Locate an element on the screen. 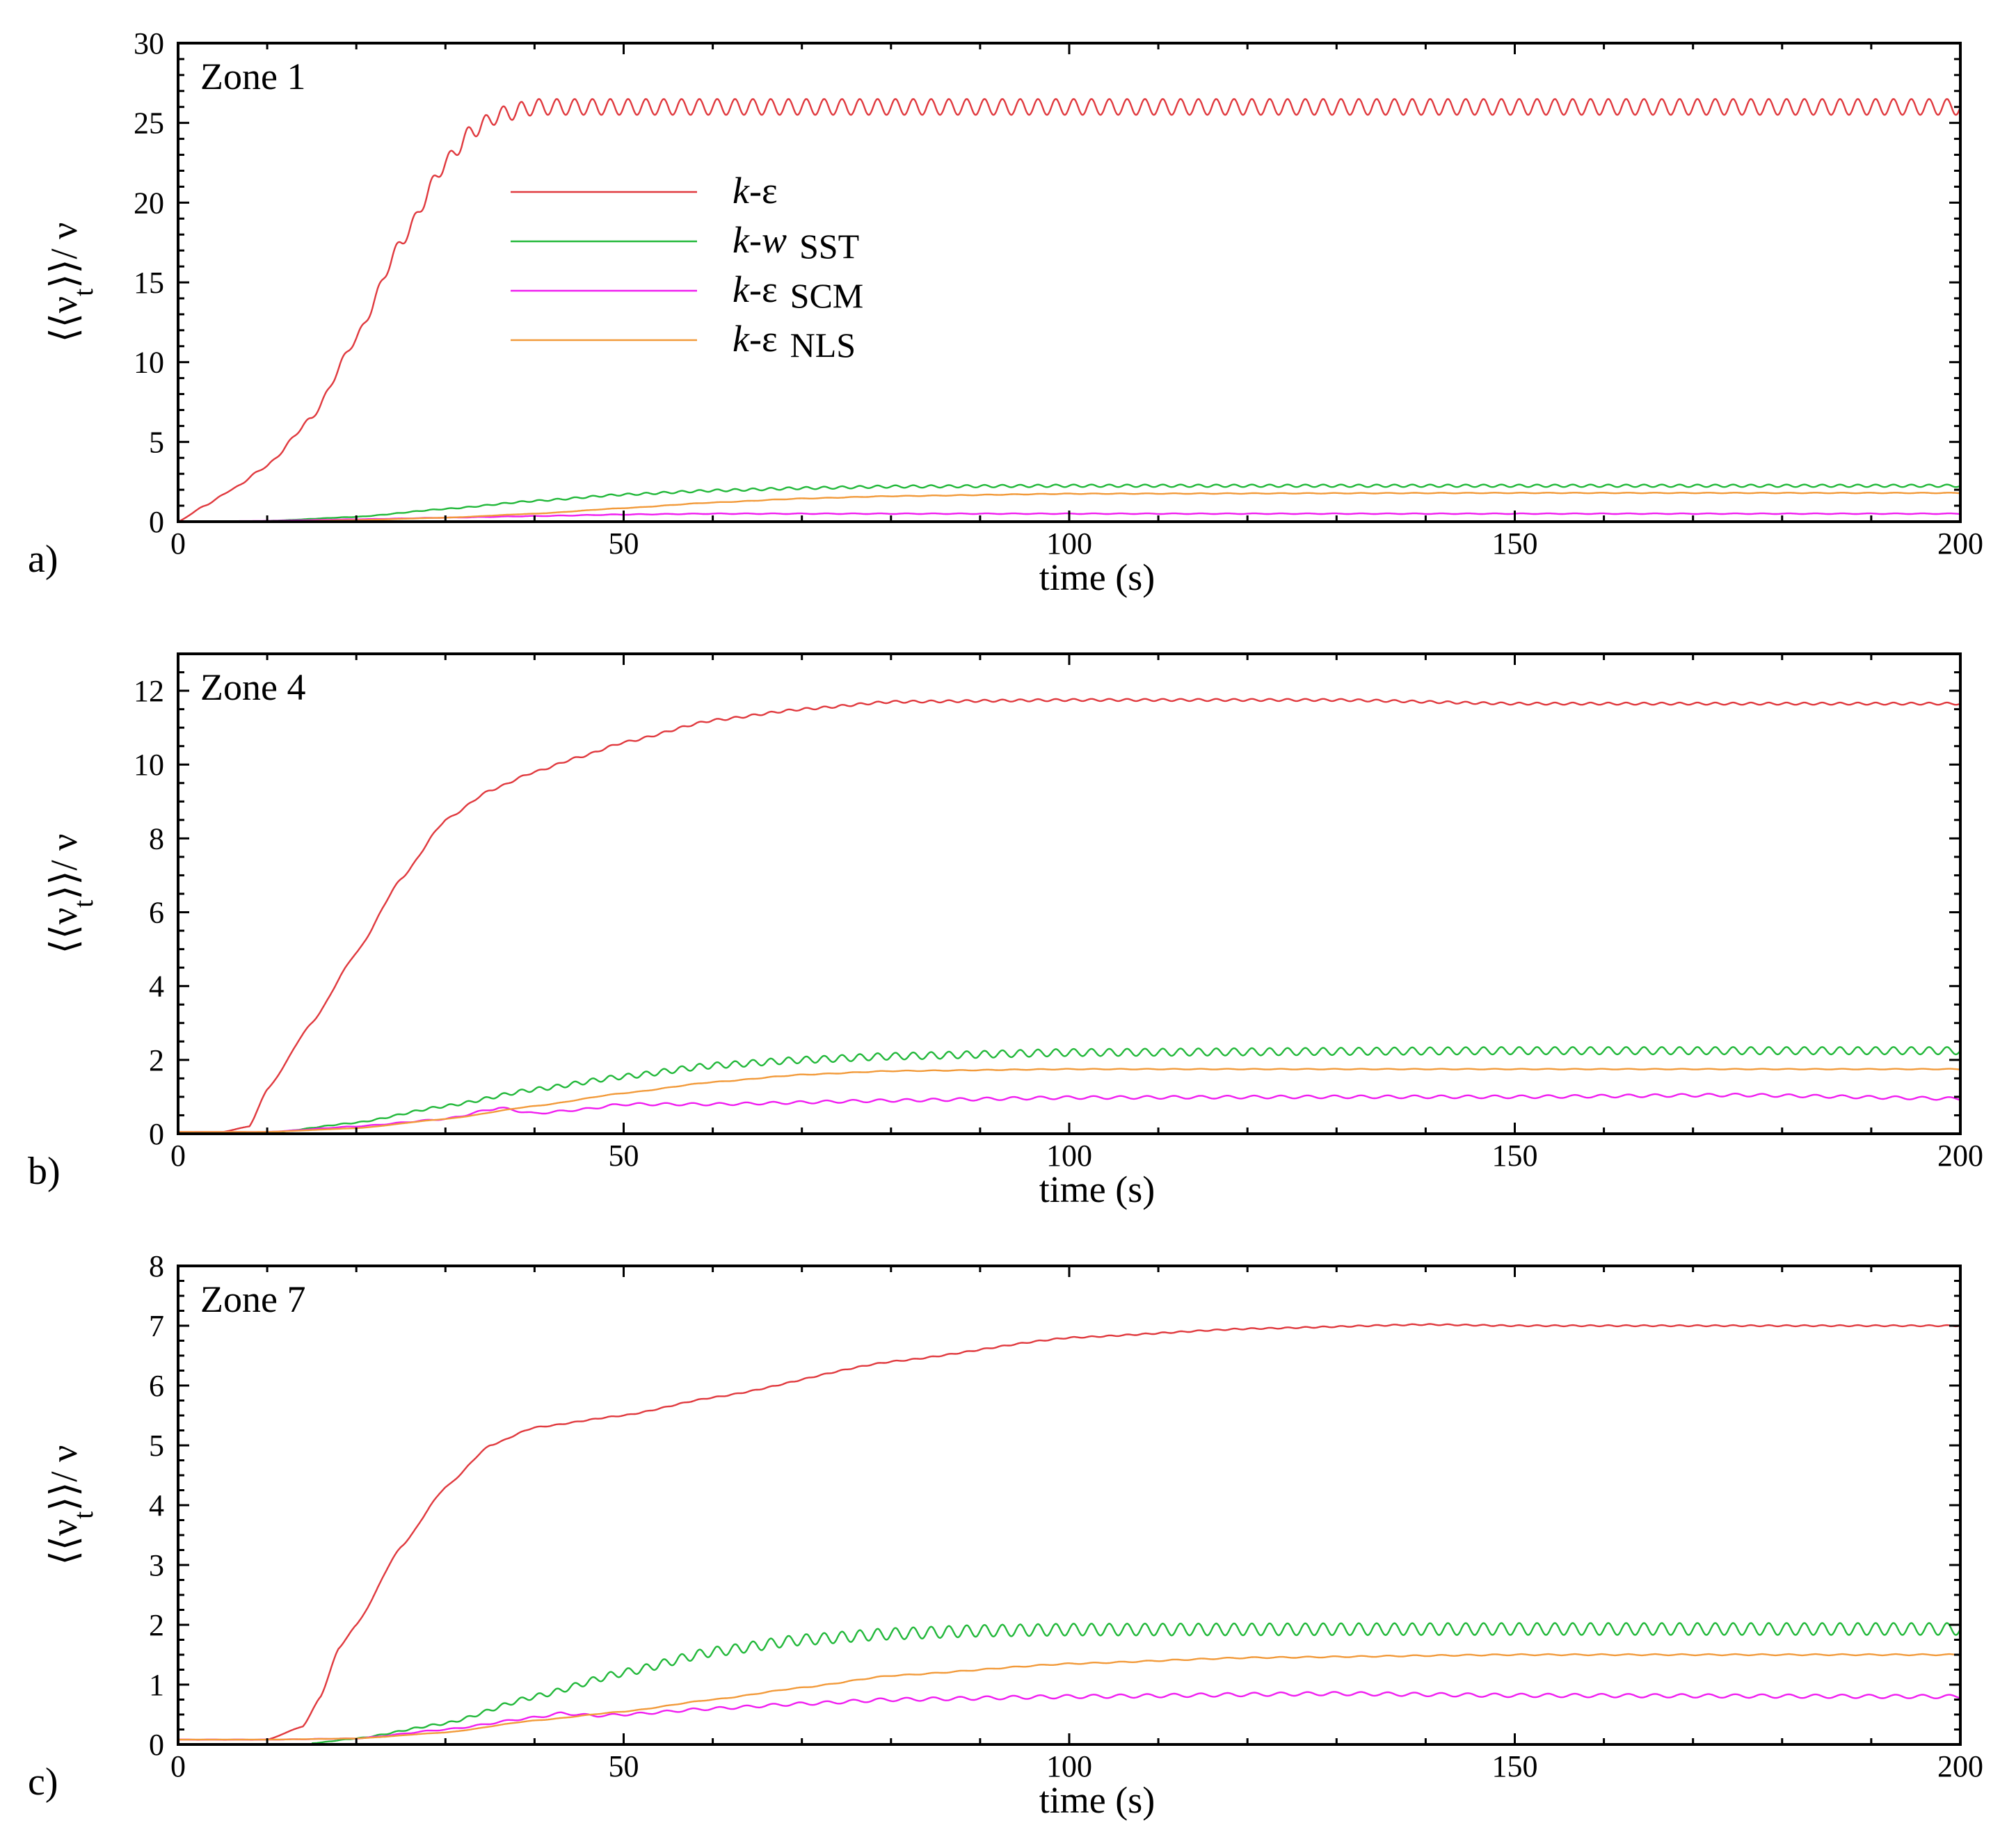 The height and width of the screenshot is (1846, 2016). legend-entry-k-eps-scm: k-ε SCM is located at coordinates (687, 291).